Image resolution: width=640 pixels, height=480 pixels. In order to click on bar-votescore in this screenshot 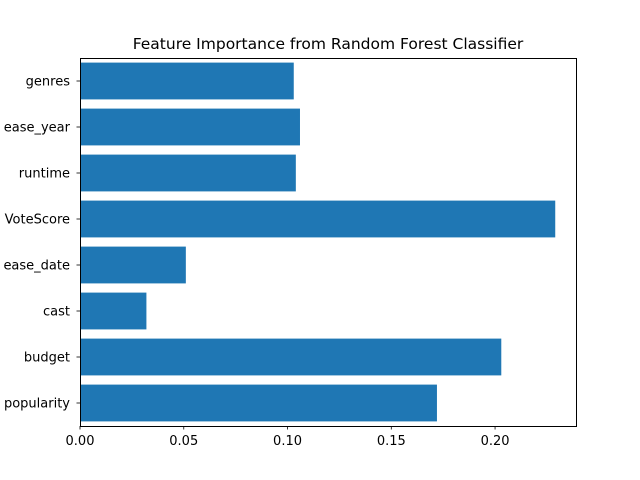, I will do `click(318, 219)`.